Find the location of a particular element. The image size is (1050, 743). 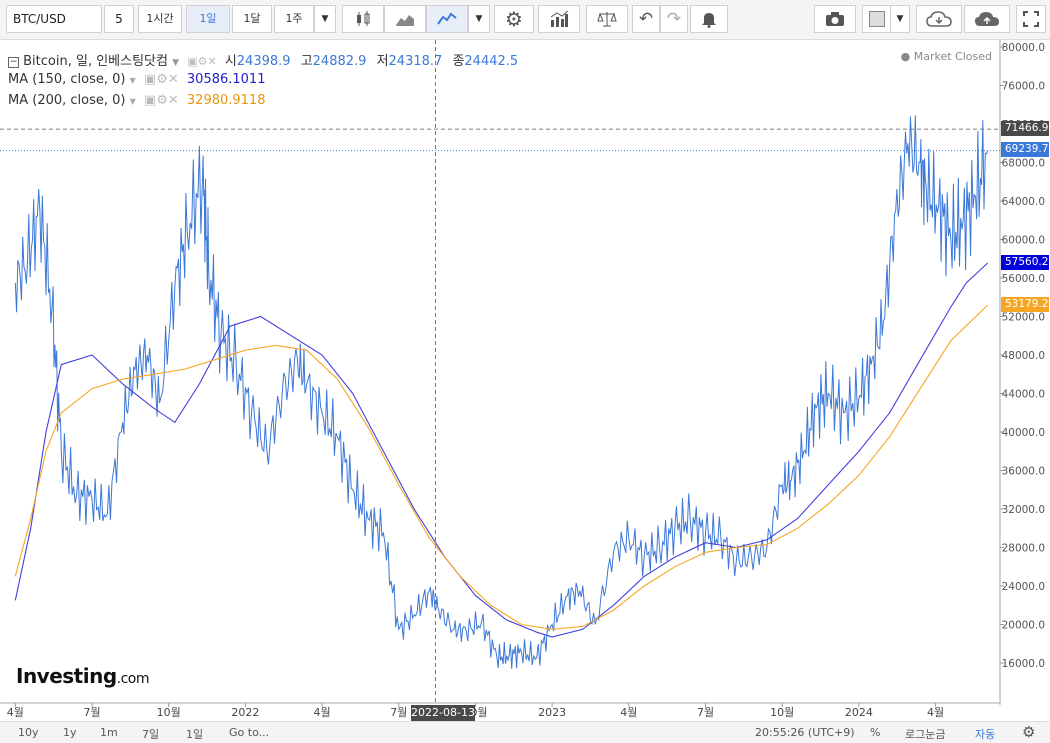

square-icon is located at coordinates (877, 19).